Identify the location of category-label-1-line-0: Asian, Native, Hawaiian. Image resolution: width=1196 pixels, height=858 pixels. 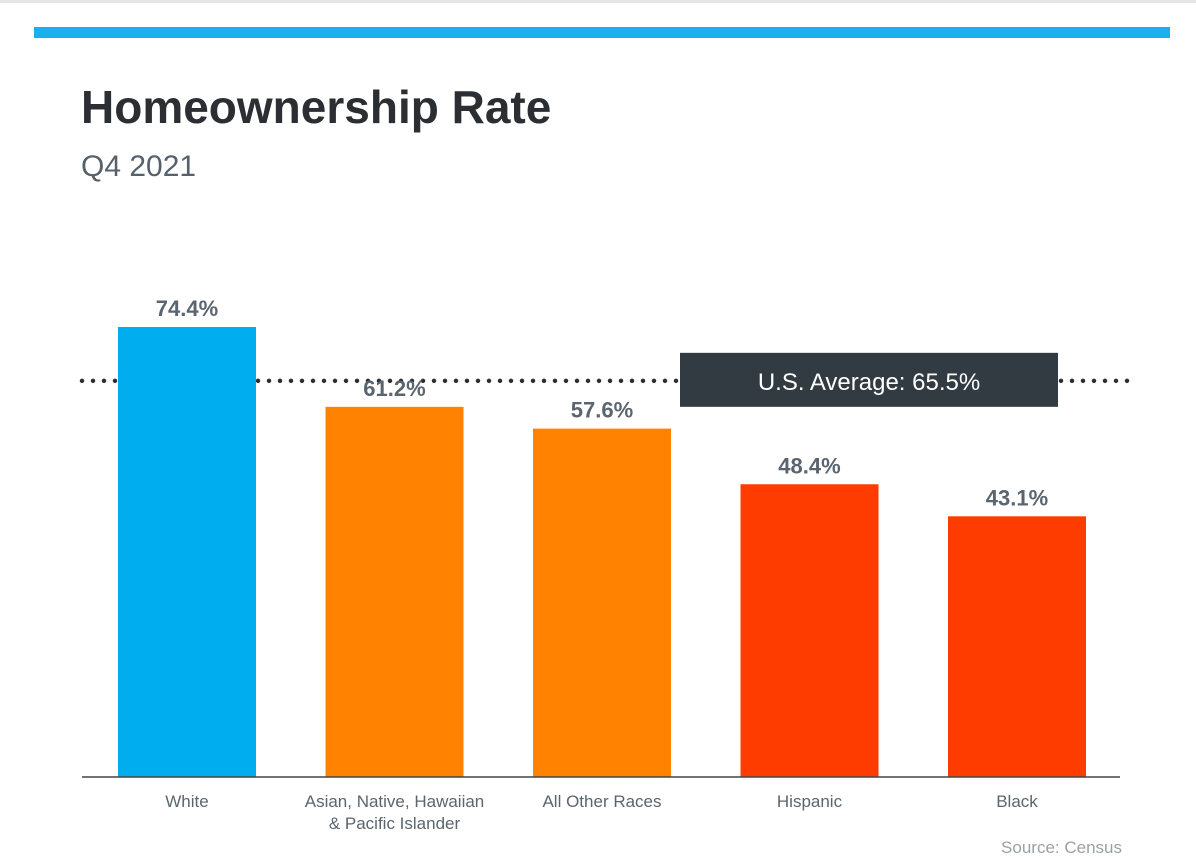
(395, 801).